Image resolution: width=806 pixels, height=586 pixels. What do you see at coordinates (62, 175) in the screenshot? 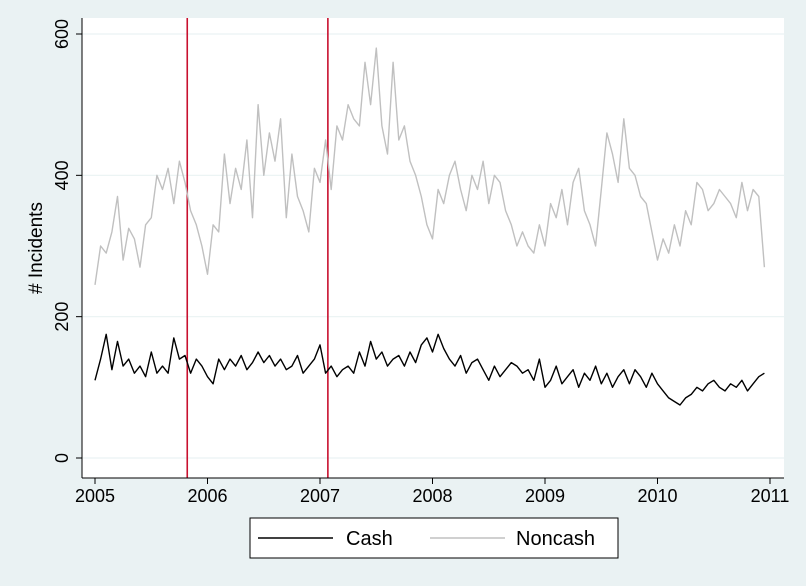
I see `y-tick-label-400: 400` at bounding box center [62, 175].